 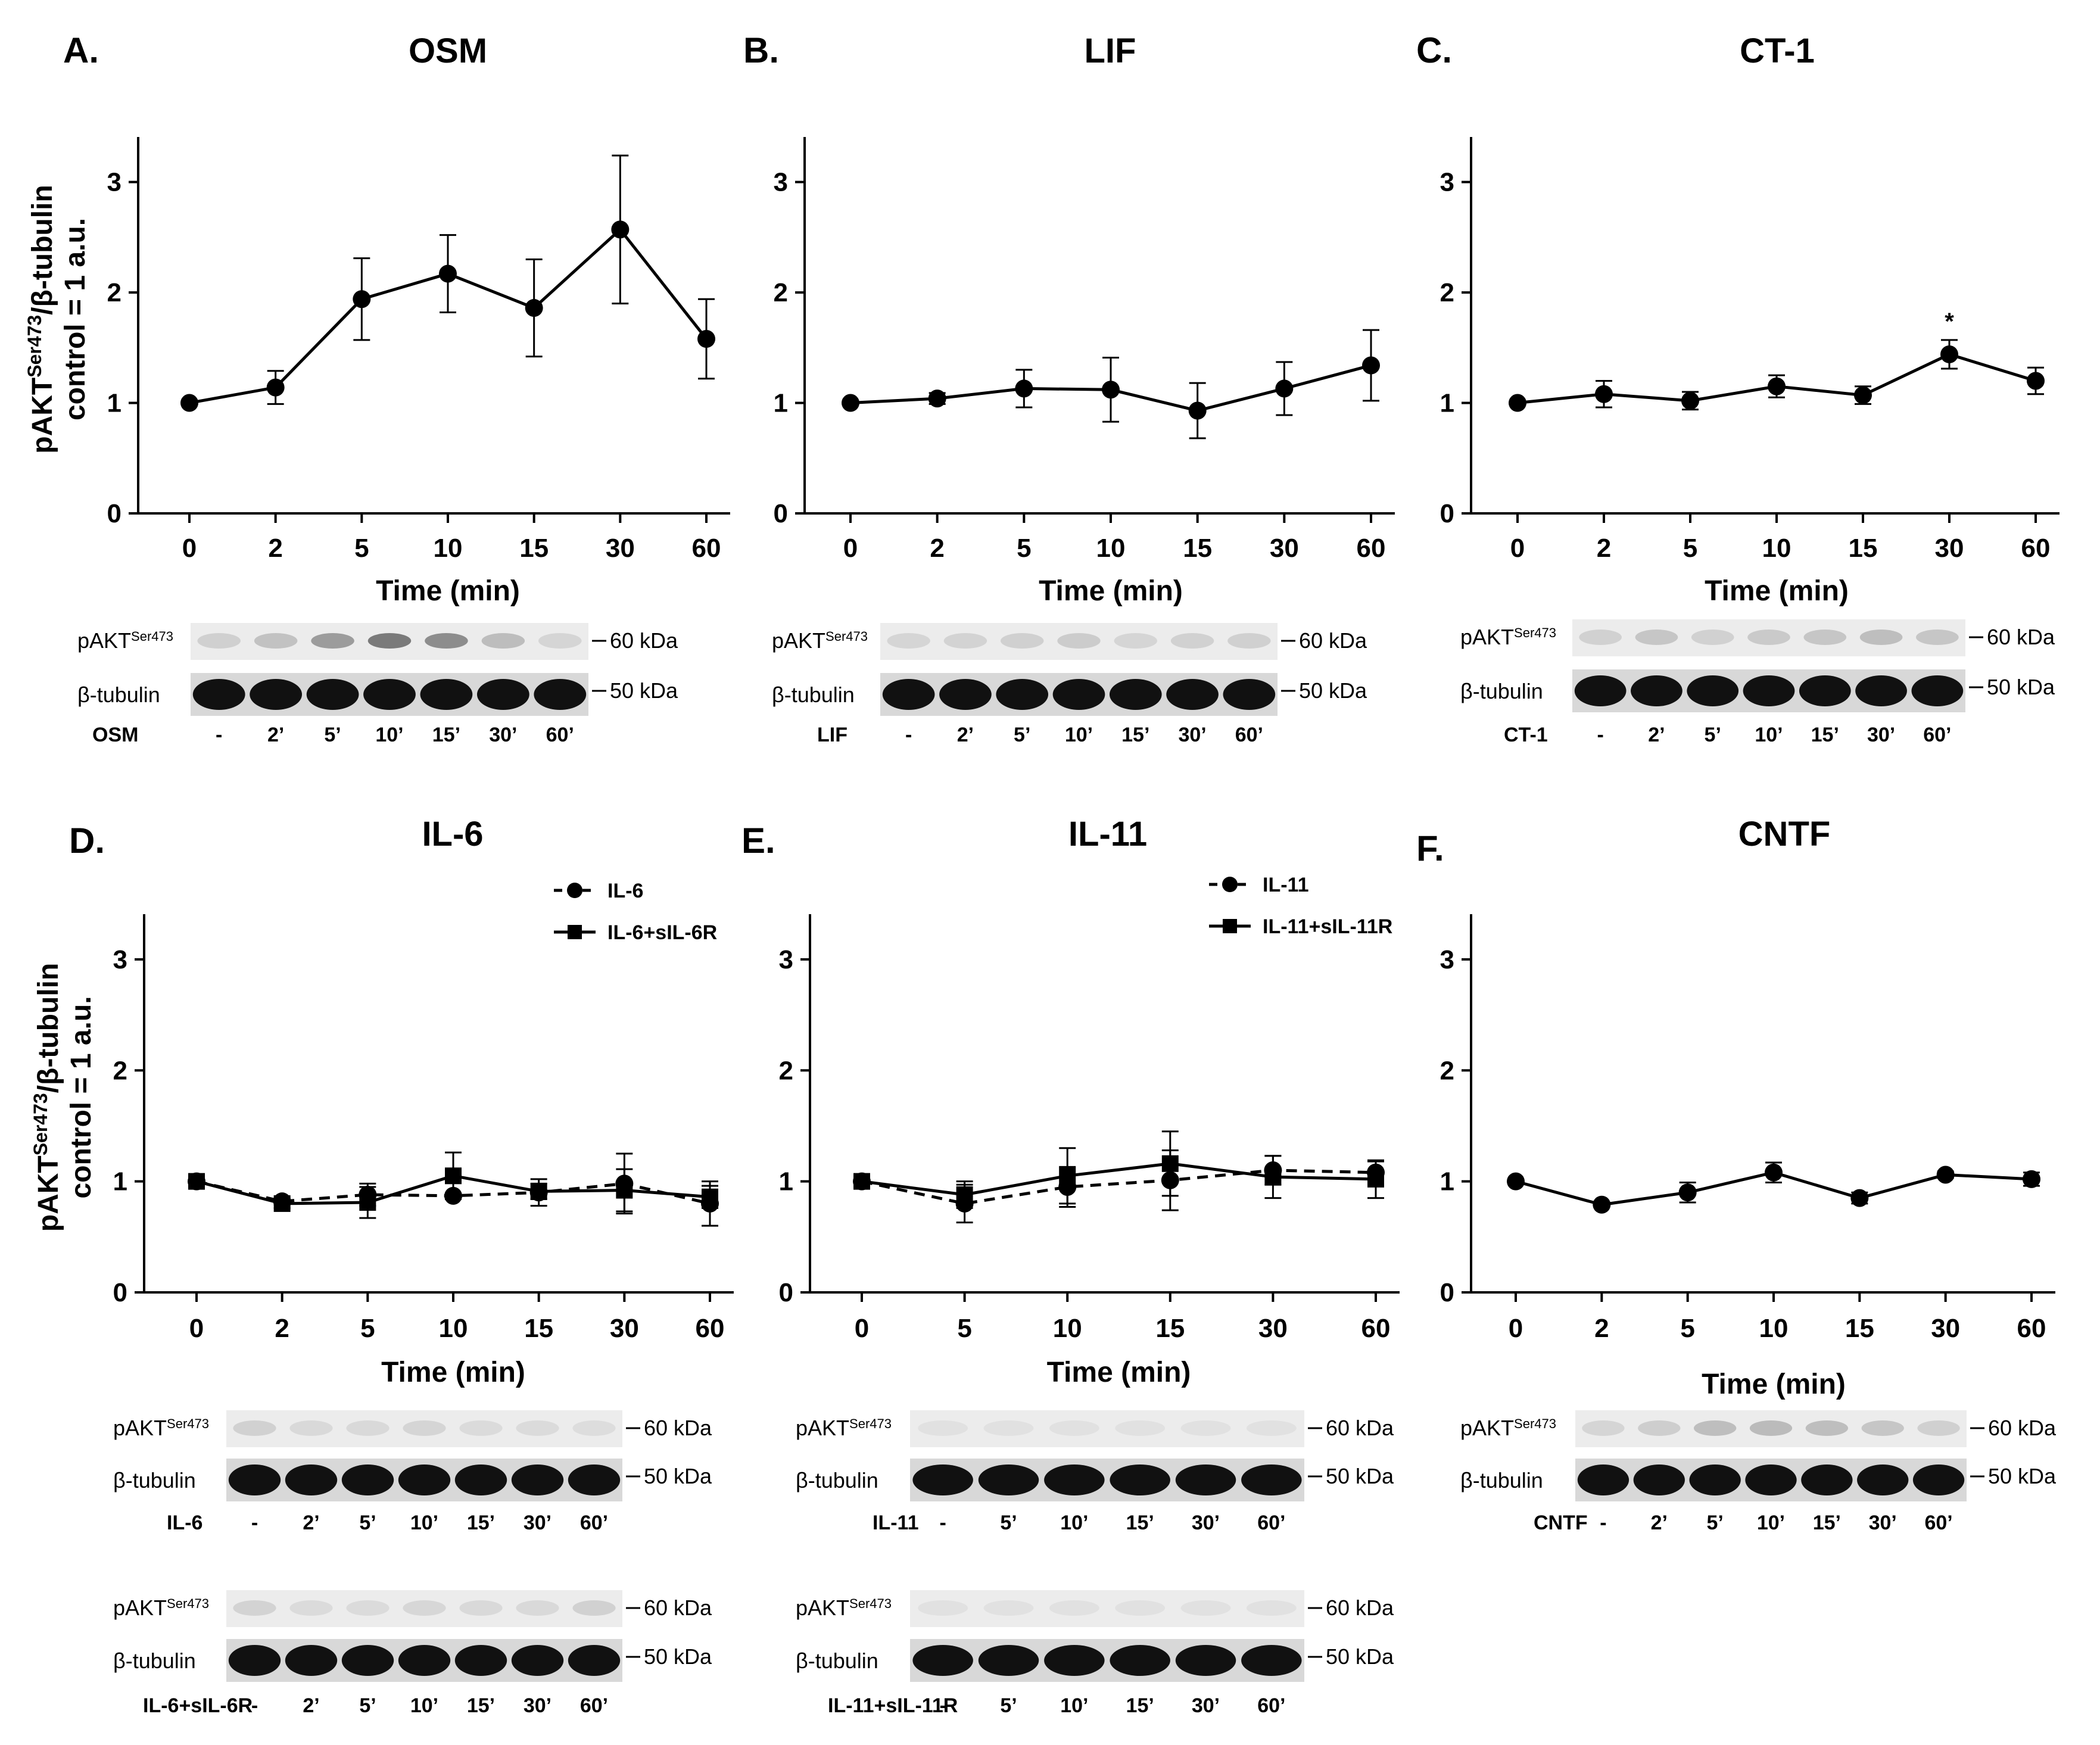 What do you see at coordinates (1949, 548) in the screenshot?
I see `x-tick-label: 30` at bounding box center [1949, 548].